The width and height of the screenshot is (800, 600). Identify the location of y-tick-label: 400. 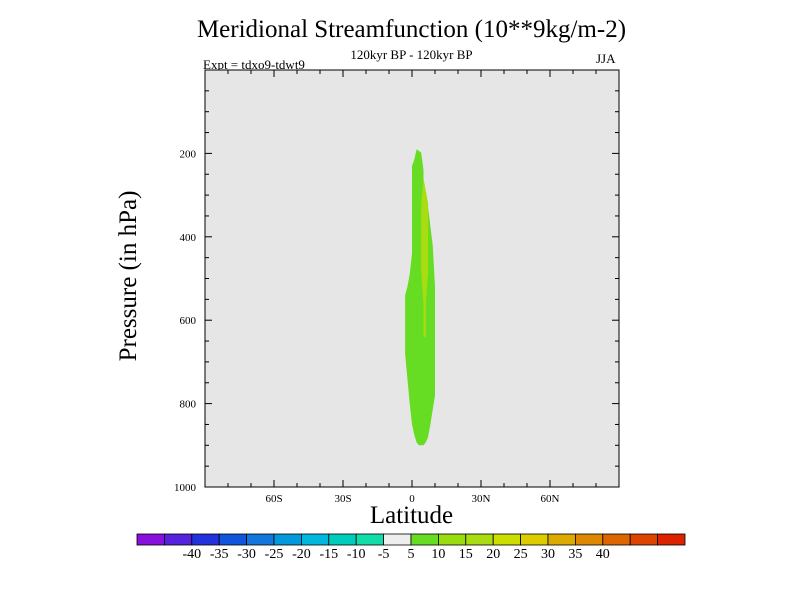
(188, 238).